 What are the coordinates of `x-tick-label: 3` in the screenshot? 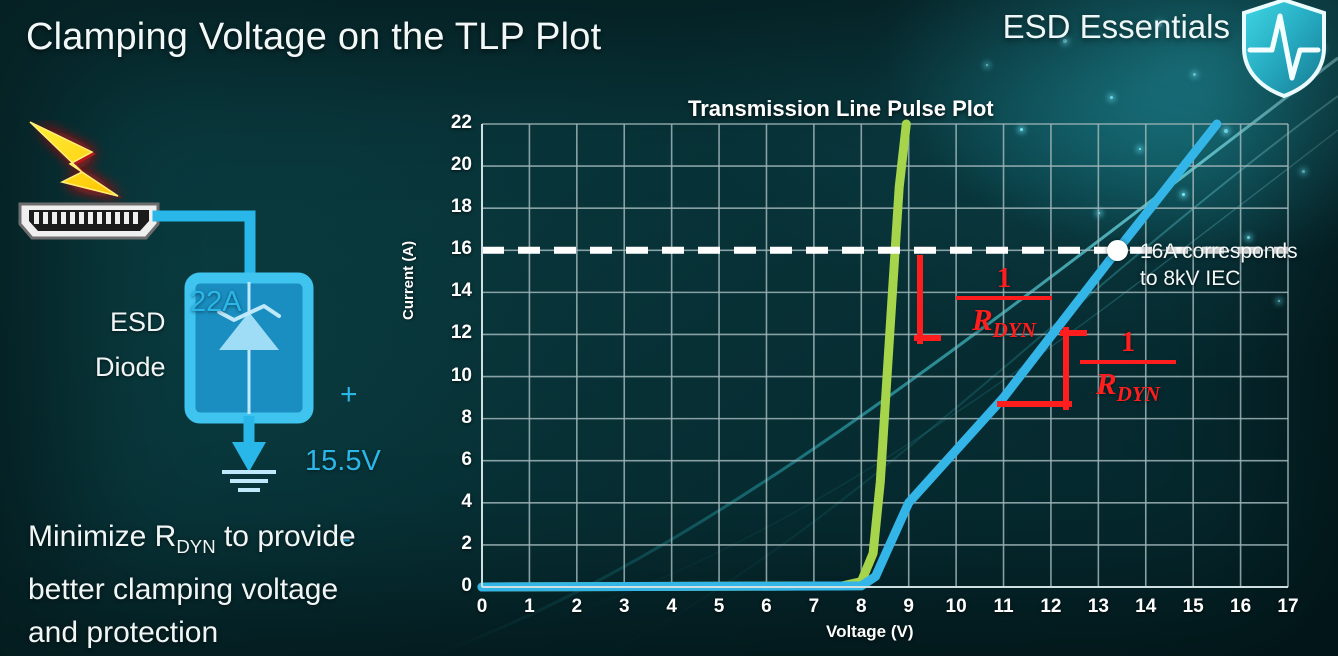 It's located at (624, 606).